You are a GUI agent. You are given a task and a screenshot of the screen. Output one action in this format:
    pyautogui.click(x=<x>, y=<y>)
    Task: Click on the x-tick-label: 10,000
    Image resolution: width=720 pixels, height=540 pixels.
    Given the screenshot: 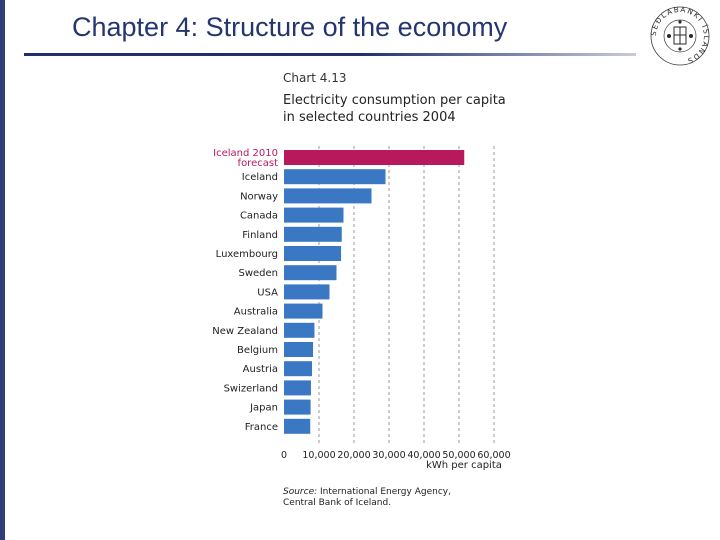 What is the action you would take?
    pyautogui.click(x=318, y=455)
    